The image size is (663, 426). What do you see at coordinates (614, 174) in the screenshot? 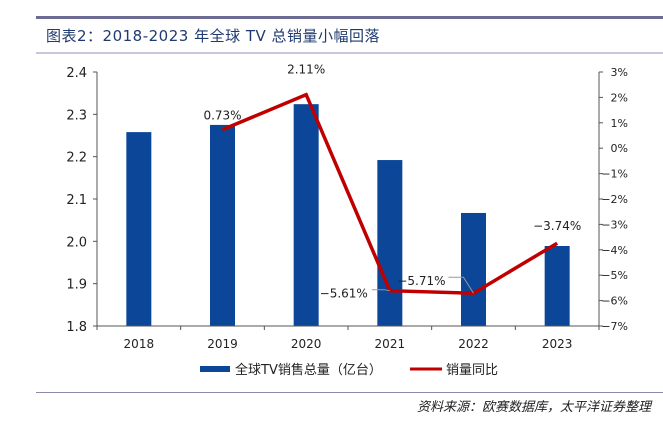
I see `right-tick-label: −1%` at bounding box center [614, 174].